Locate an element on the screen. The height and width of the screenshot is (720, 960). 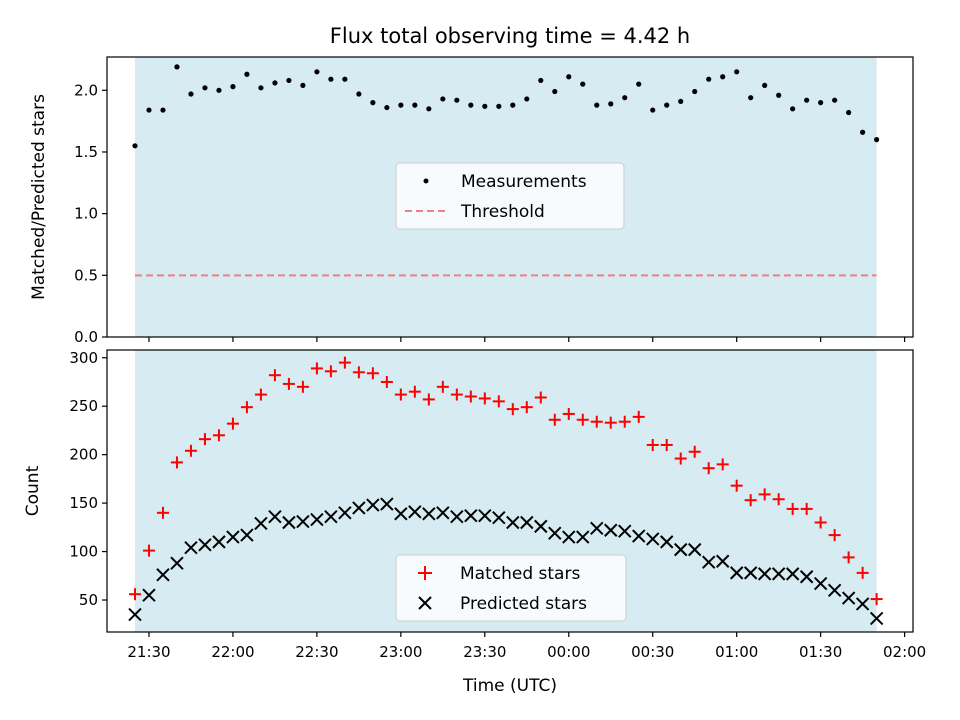
x-tick-label: 02:00 is located at coordinates (904, 652).